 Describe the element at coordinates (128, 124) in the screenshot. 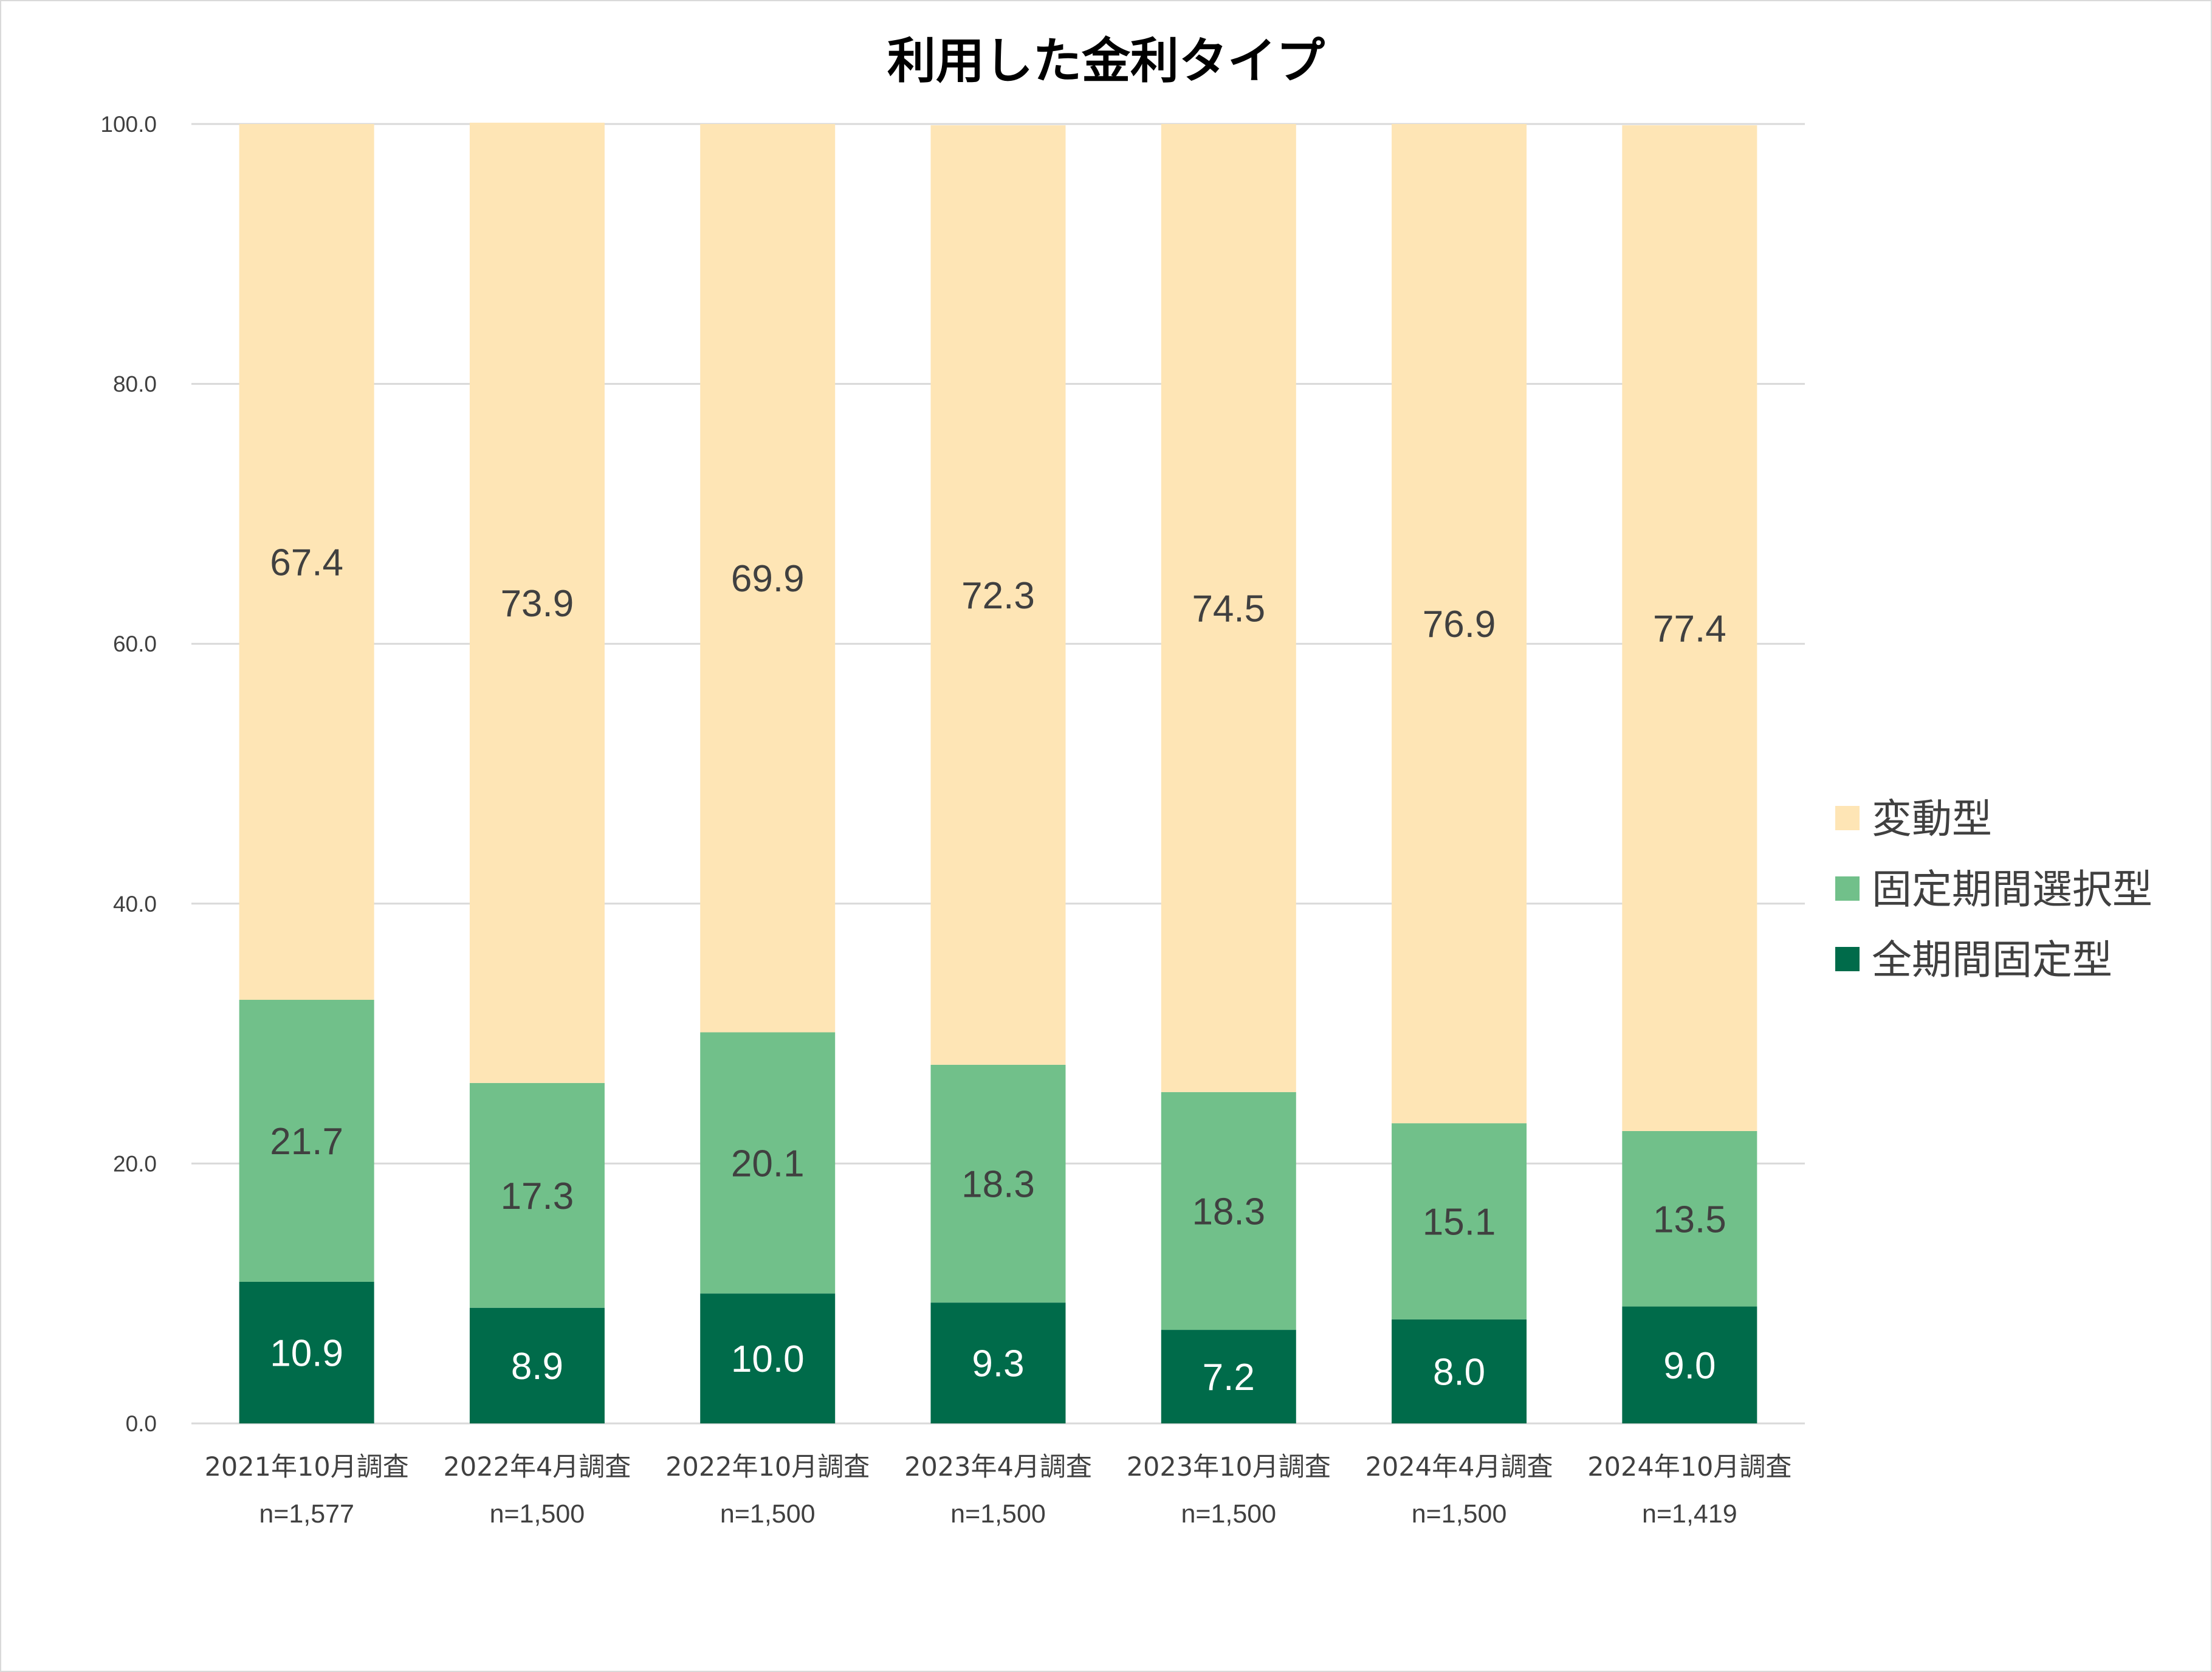

I see `y-tick-label: 100.0` at that location.